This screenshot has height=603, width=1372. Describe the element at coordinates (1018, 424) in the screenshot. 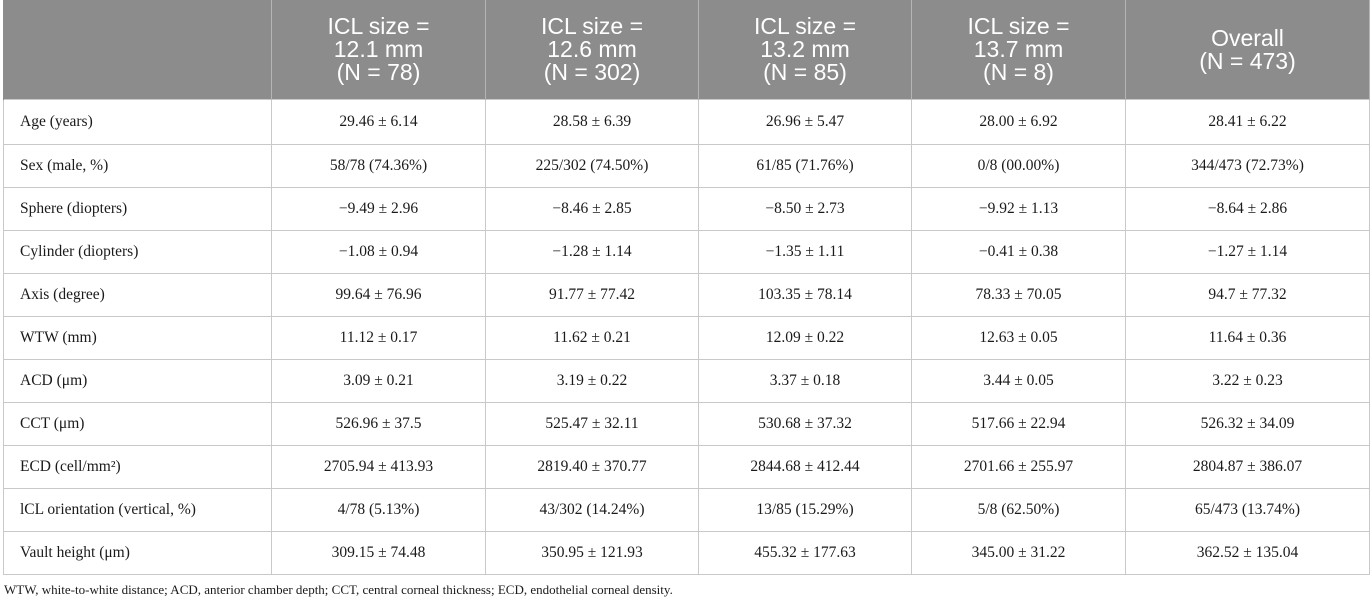

I see `table-cell: 517.66 ± 22.94` at that location.